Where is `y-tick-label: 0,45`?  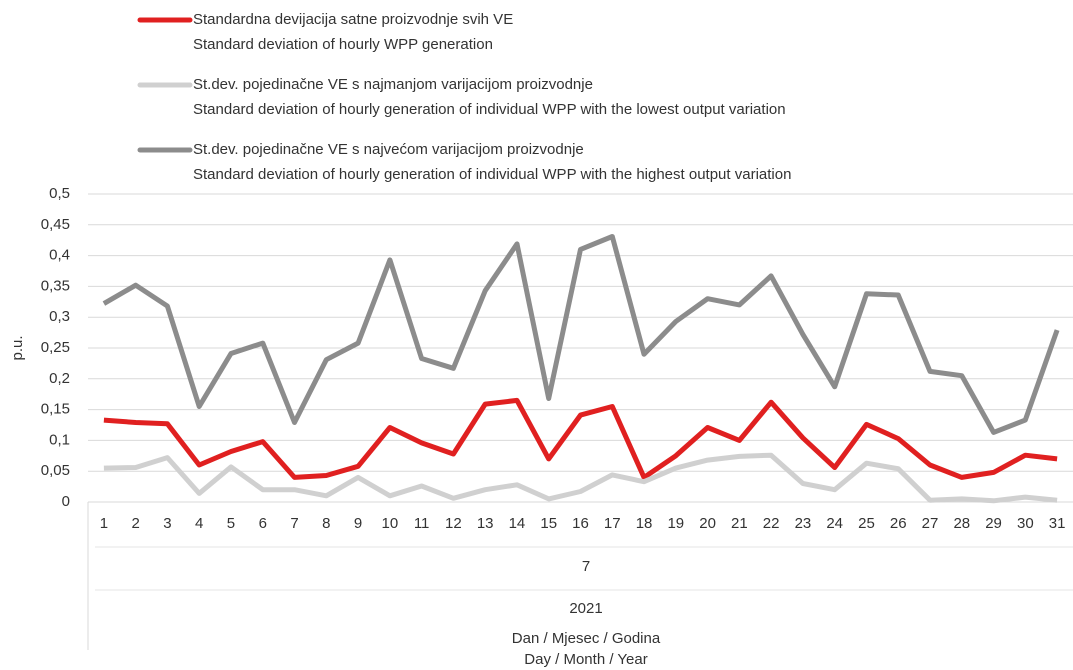
y-tick-label: 0,45 is located at coordinates (55, 224).